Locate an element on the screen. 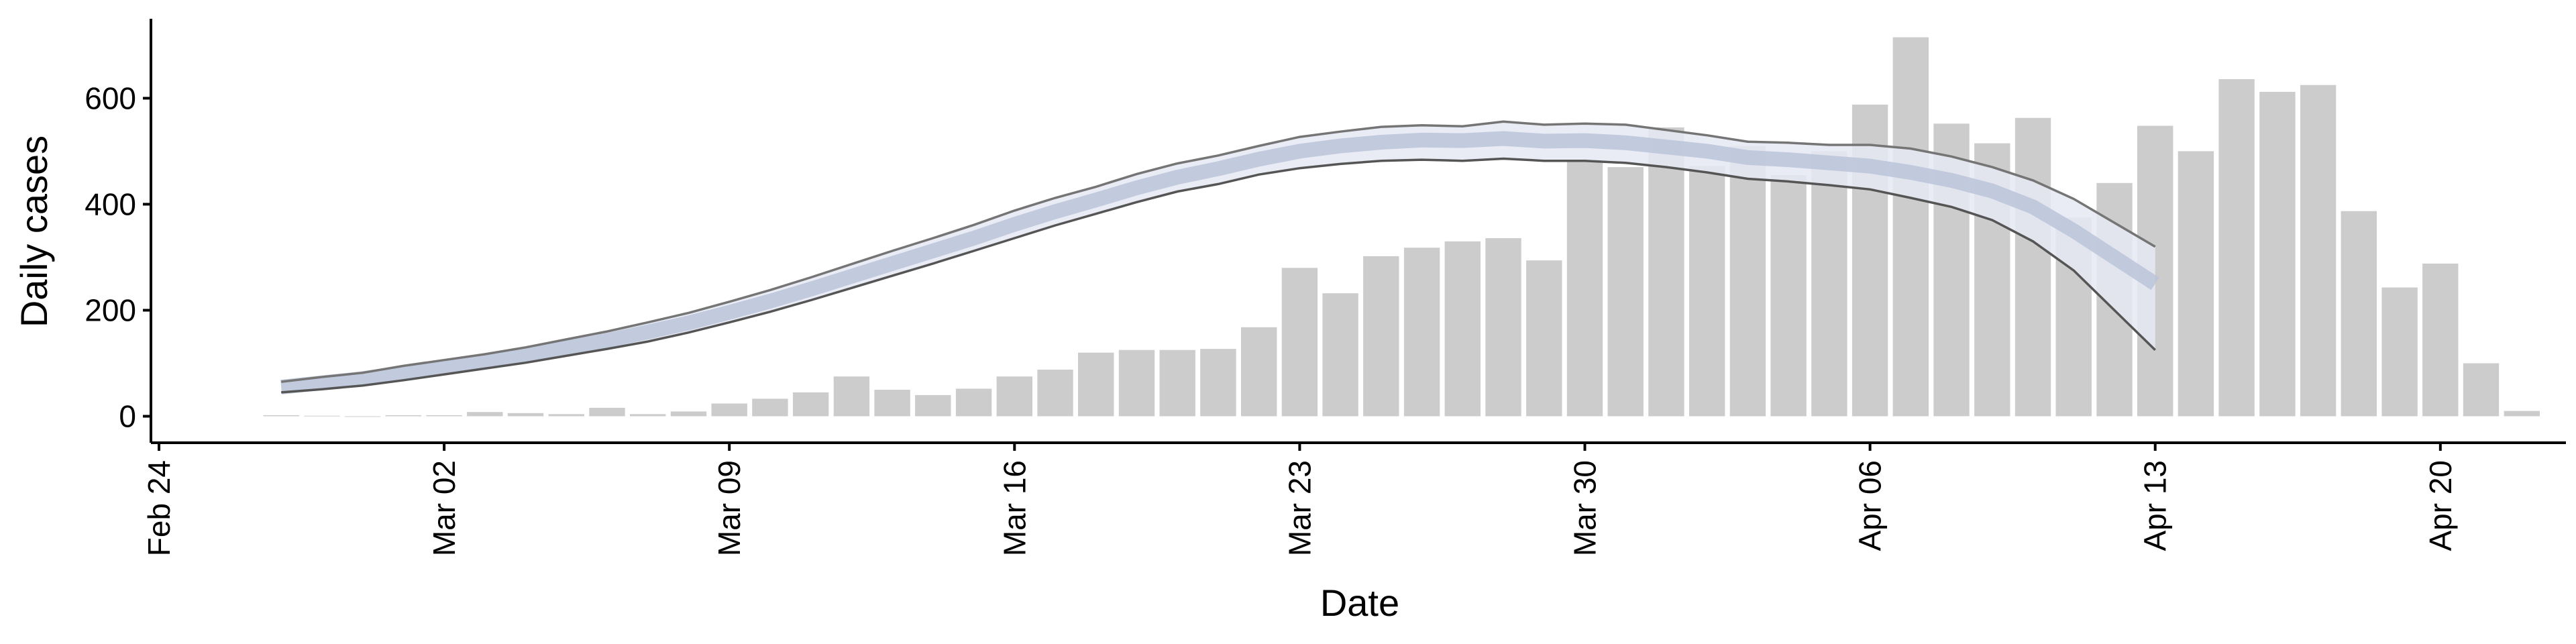 The width and height of the screenshot is (2576, 644). y-tick-label-600: 600 is located at coordinates (110, 97).